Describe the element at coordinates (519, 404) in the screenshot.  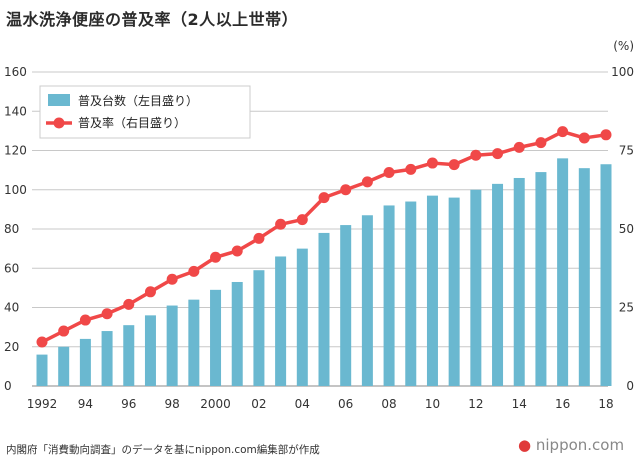
I see `x-tick-label: 14` at that location.